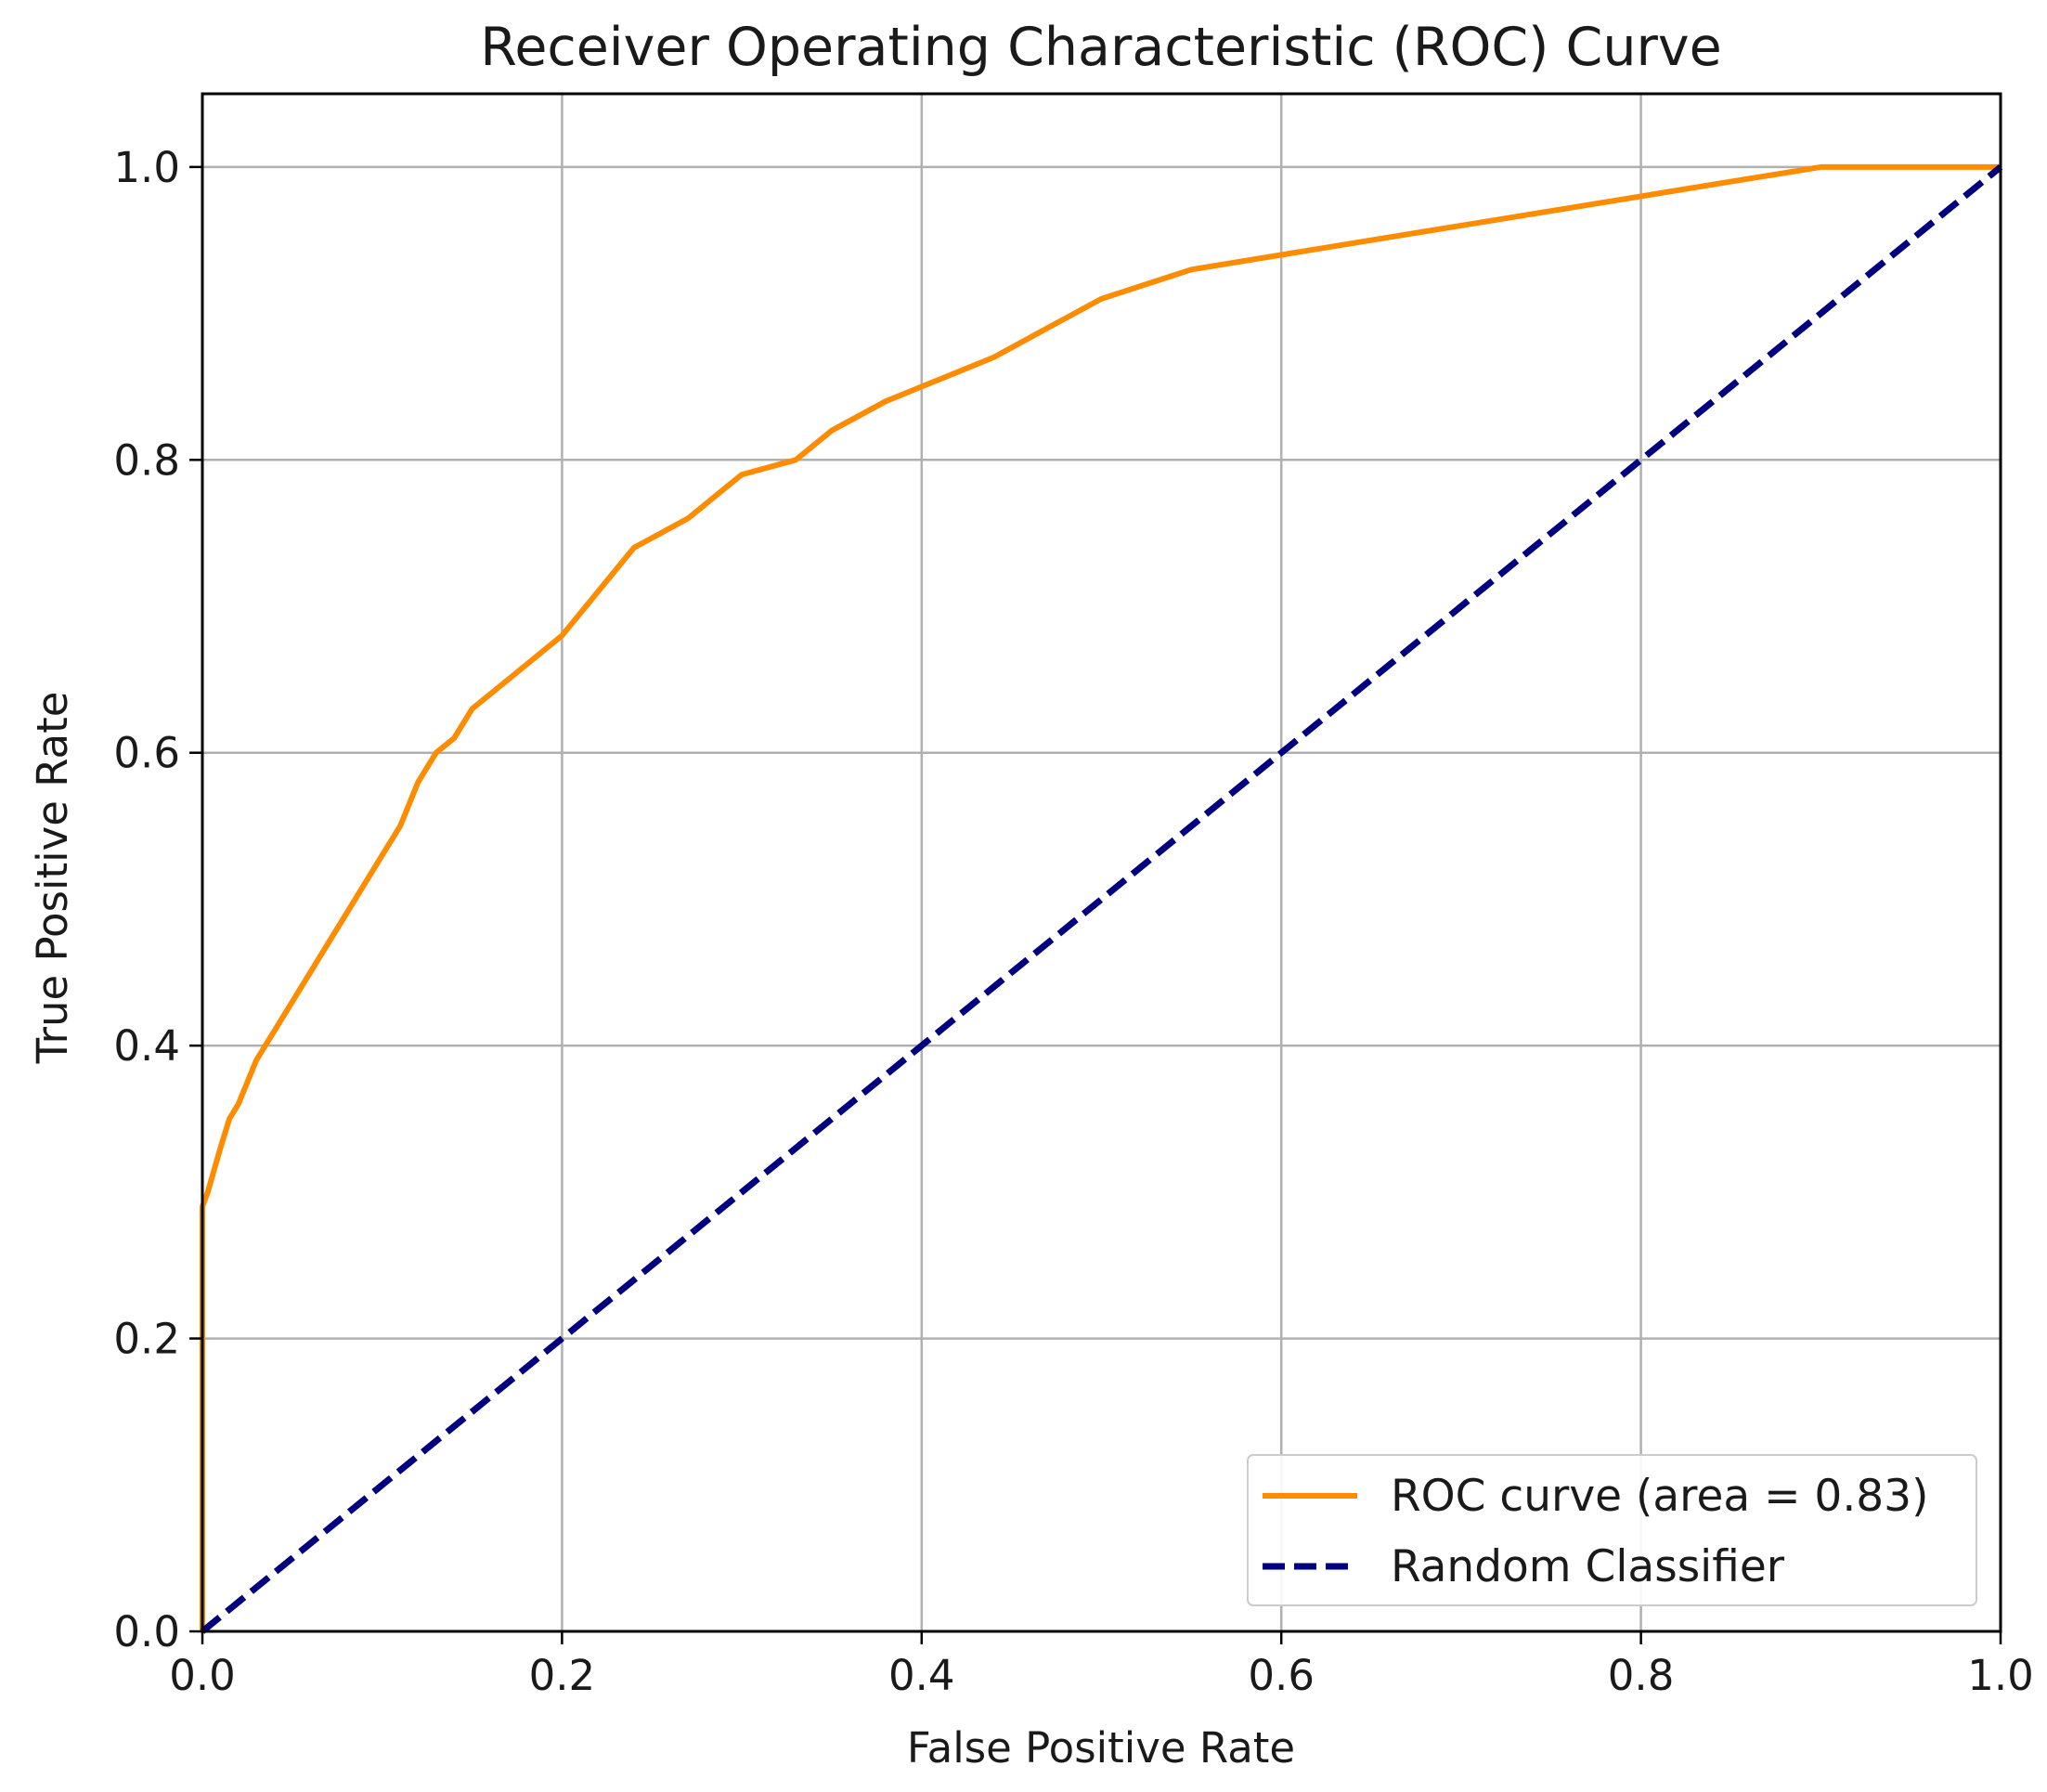 The width and height of the screenshot is (2047, 1792). I want to click on legend-box, so click(1612, 1530).